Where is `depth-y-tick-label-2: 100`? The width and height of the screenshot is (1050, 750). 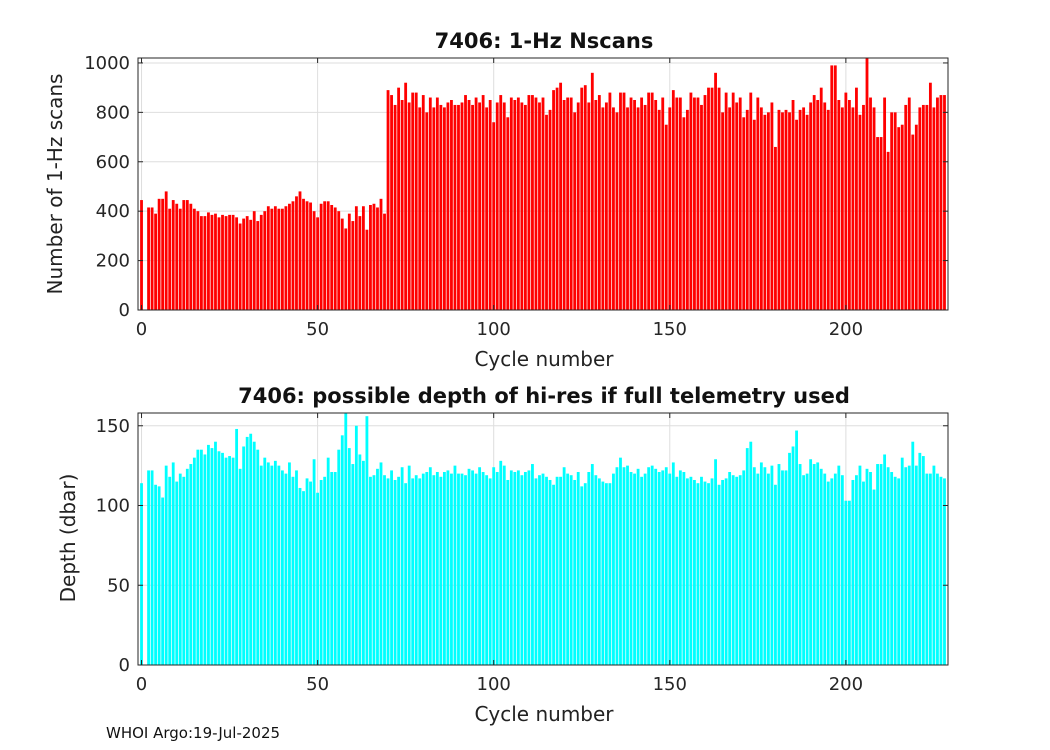 depth-y-tick-label-2: 100 is located at coordinates (113, 506).